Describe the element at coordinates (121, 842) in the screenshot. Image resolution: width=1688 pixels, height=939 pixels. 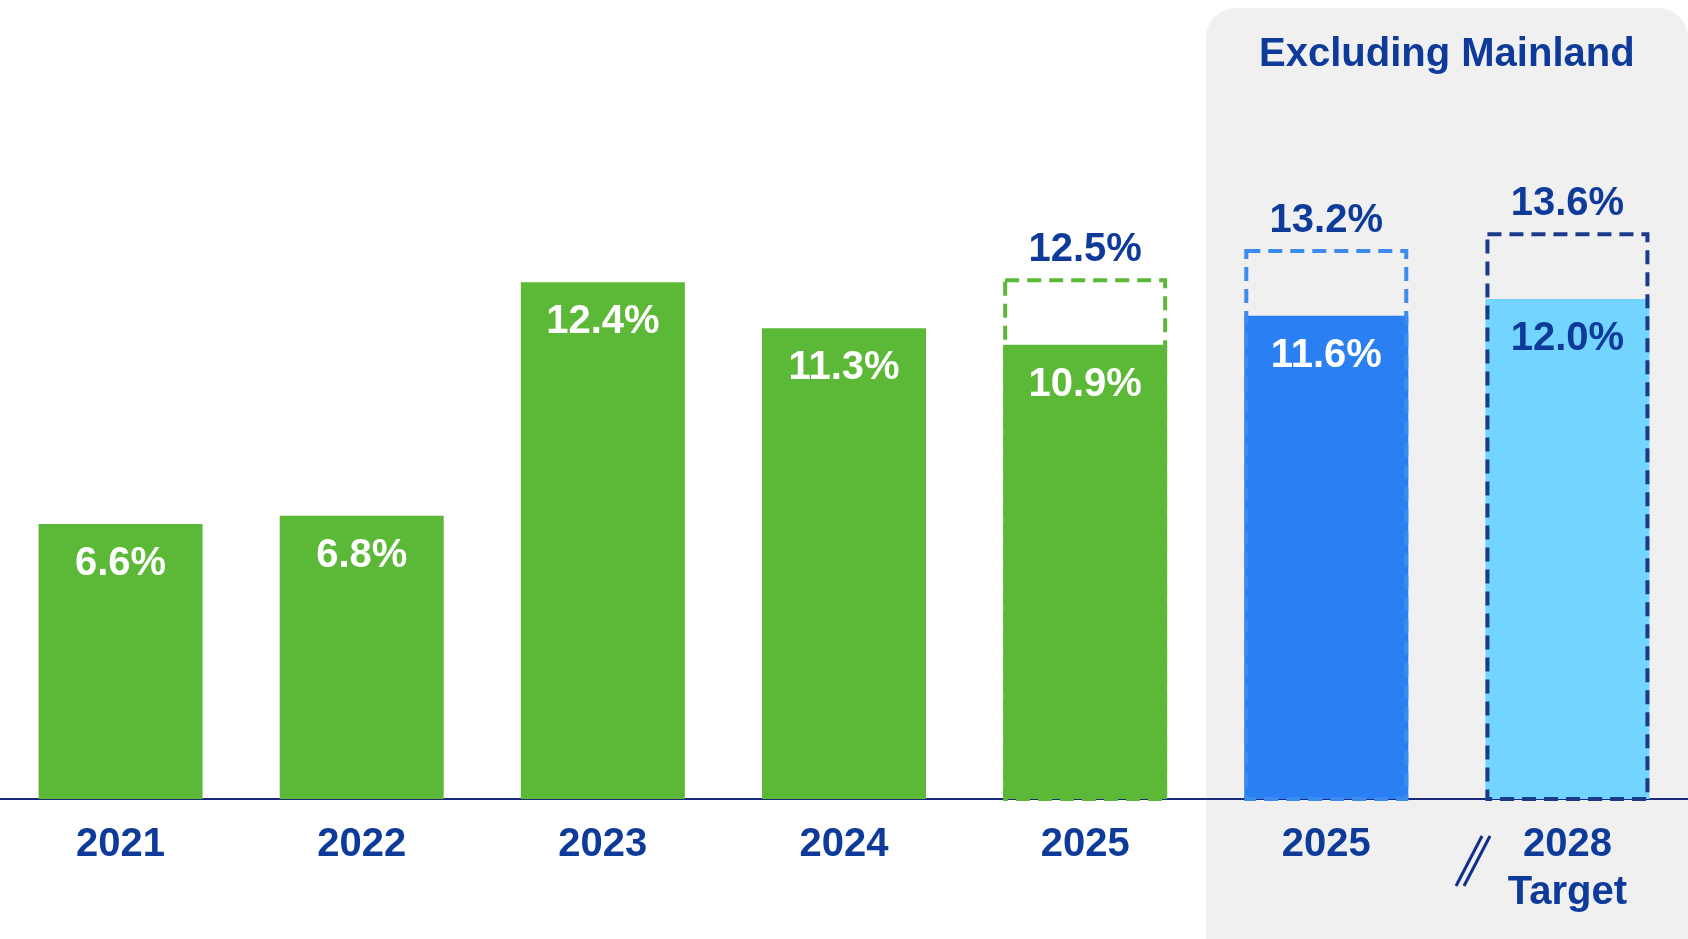
I see `x-tick-label: 2021` at that location.